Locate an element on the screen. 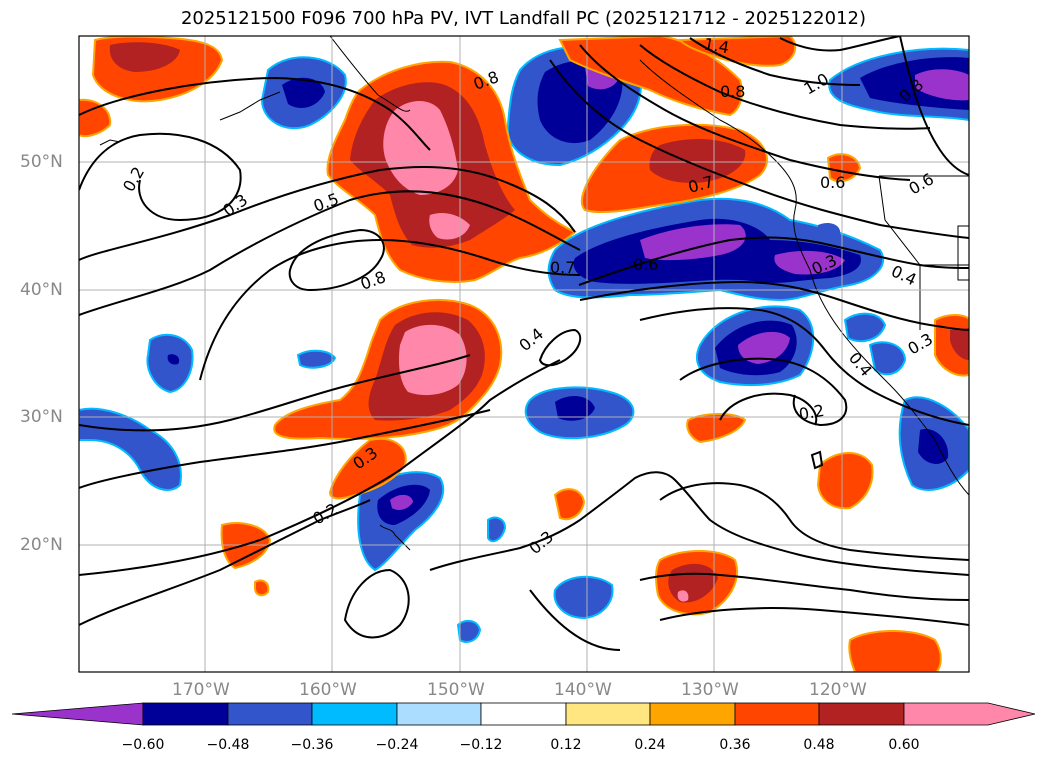 Image resolution: width=1047 pixels, height=765 pixels. neg-region-gulf-alaska is located at coordinates (574, 106).